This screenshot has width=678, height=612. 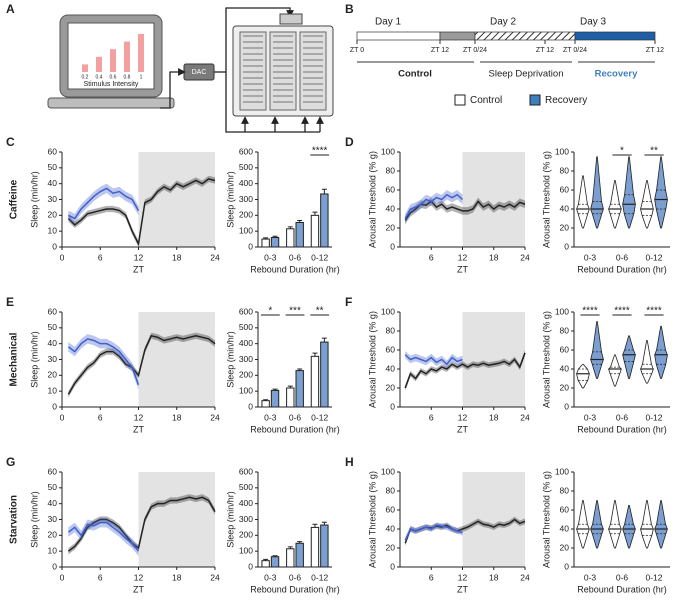 I want to click on x-tick-label: 0-3, so click(x=590, y=257).